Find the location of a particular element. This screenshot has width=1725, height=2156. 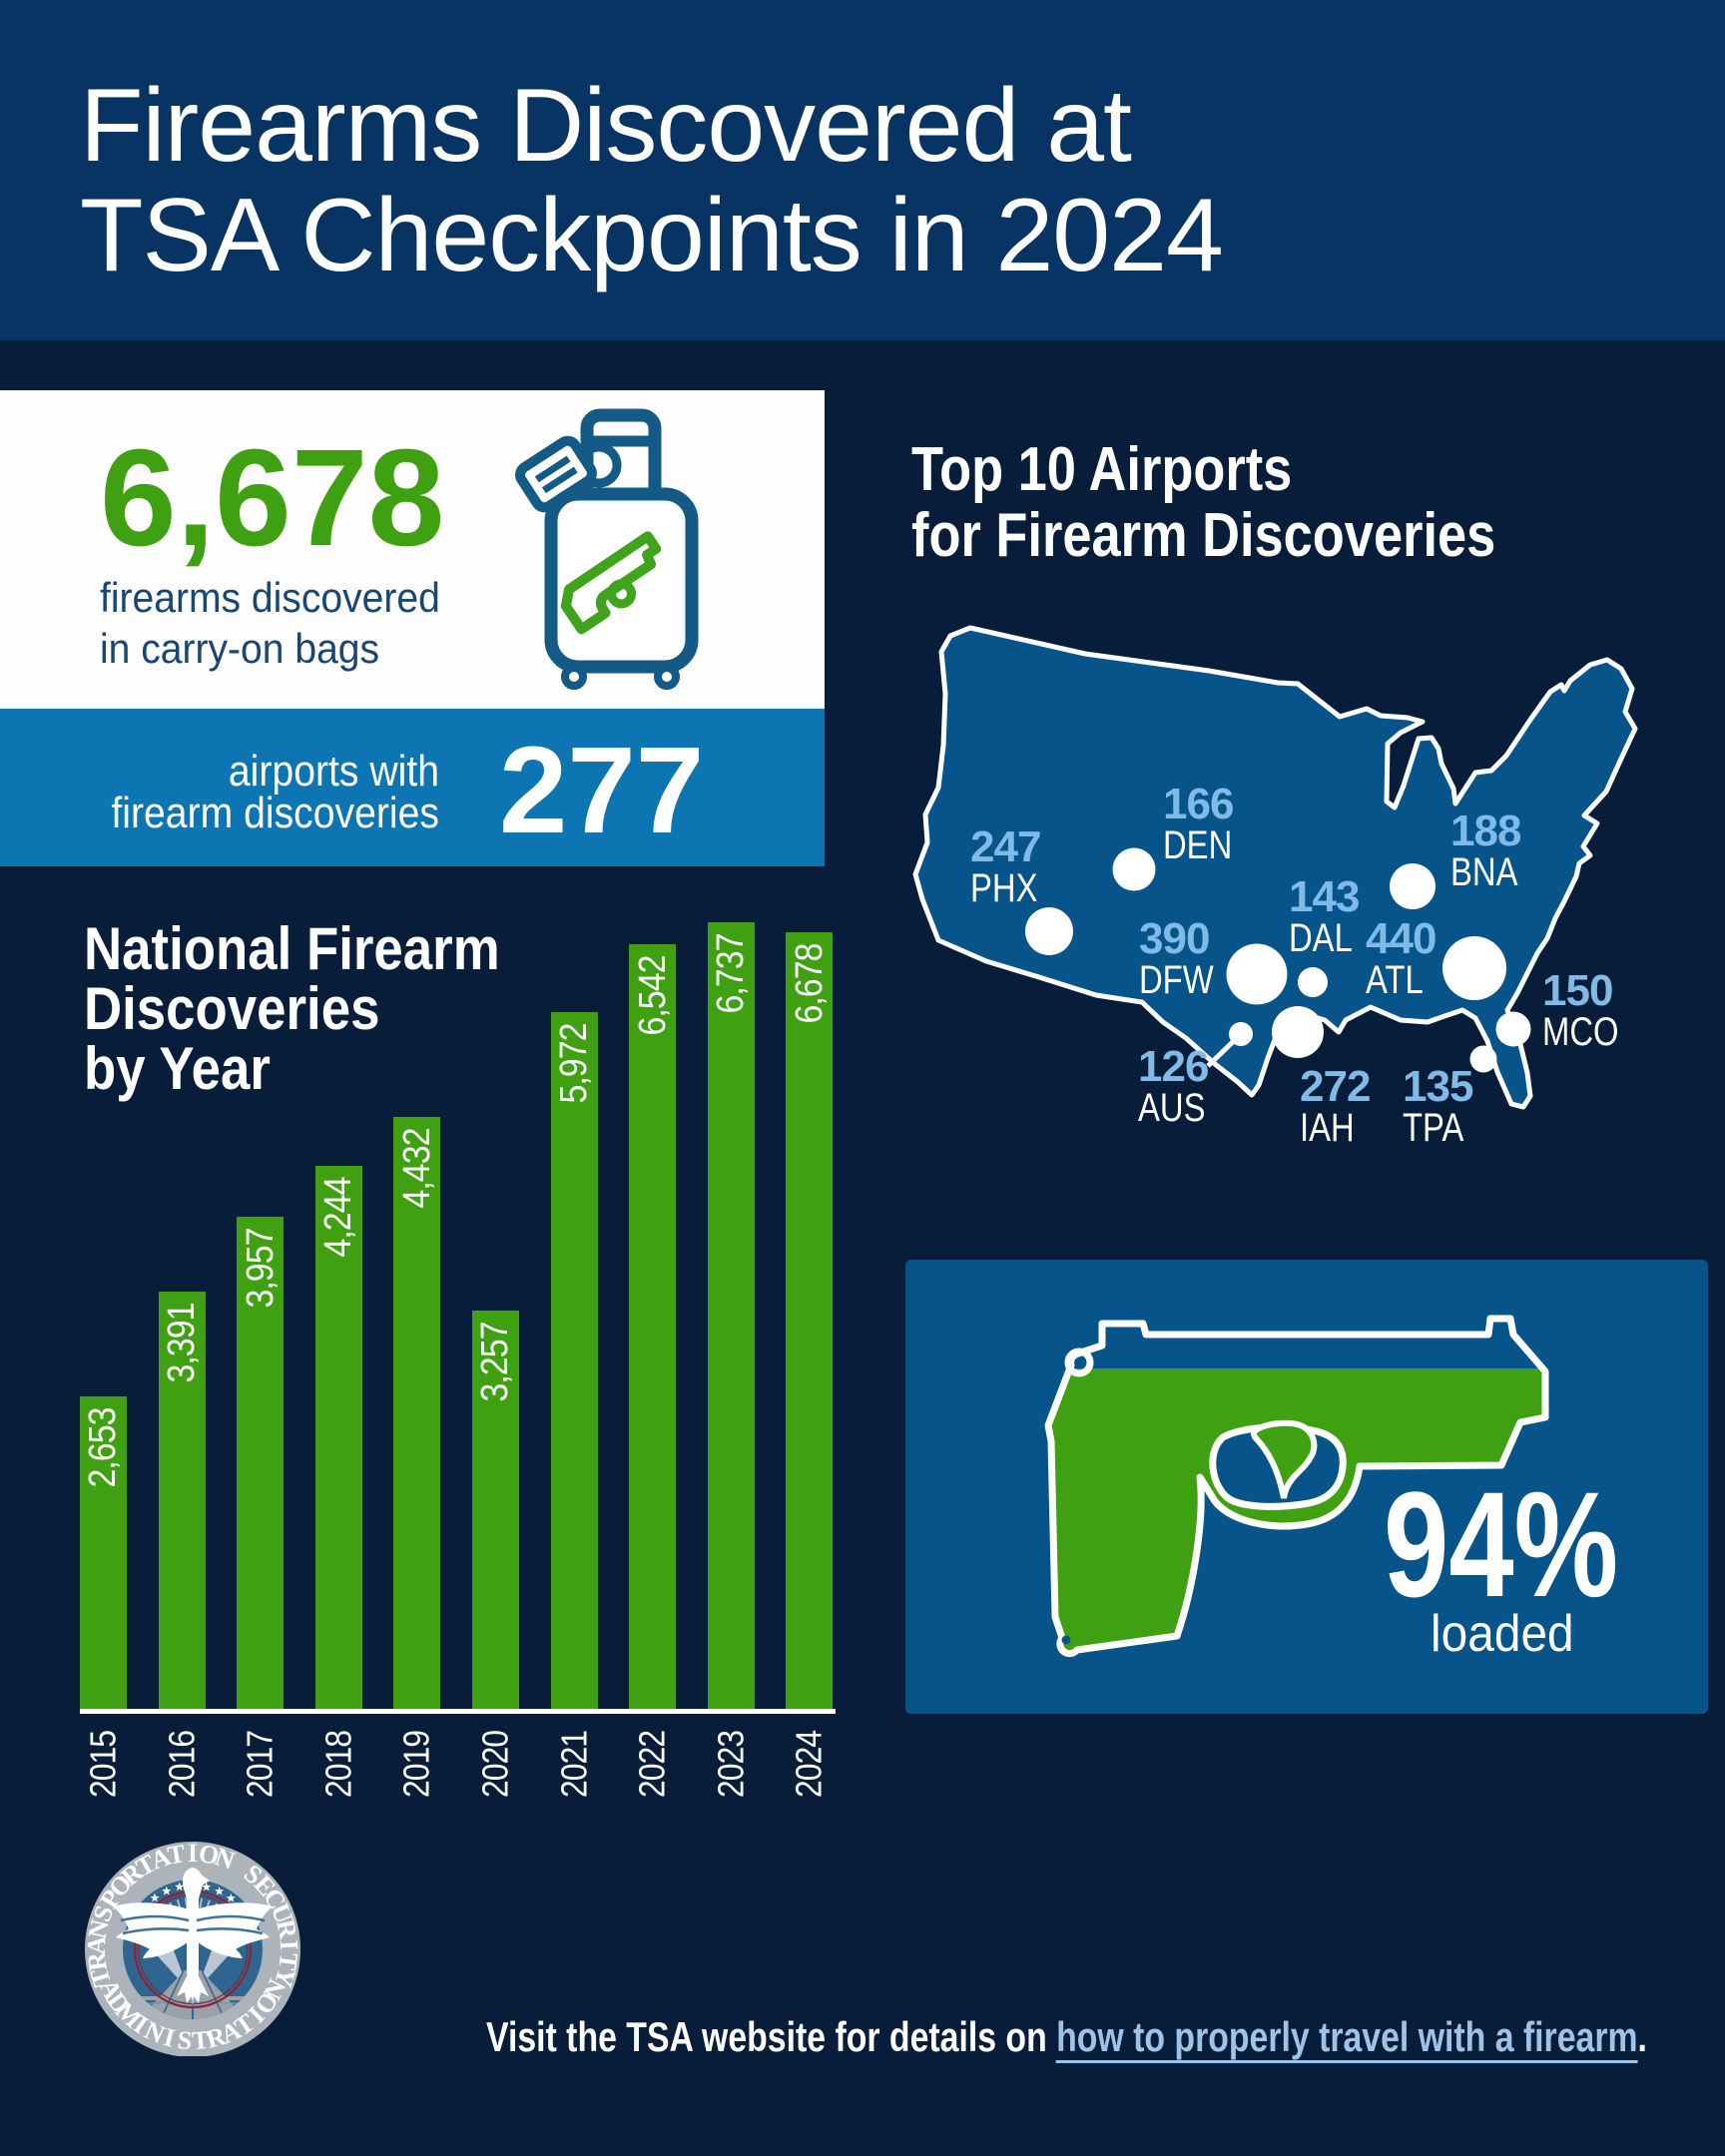

svg-text: O is located at coordinates (209, 1856).